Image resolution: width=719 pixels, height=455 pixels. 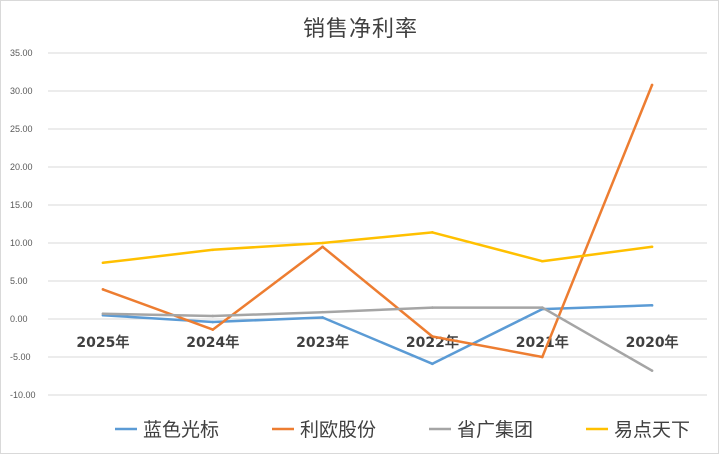 I want to click on legend-label: 易点天下, so click(x=652, y=430).